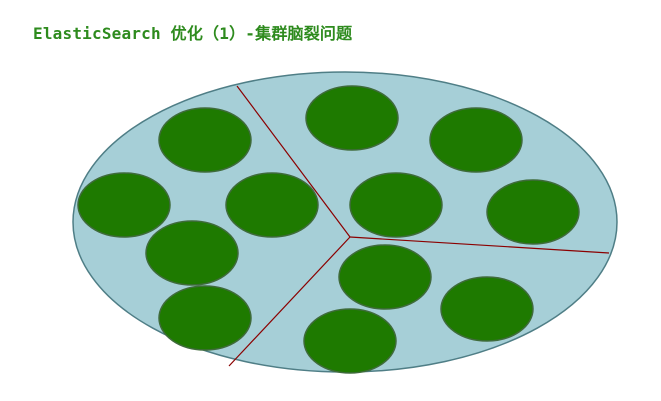 The height and width of the screenshot is (401, 661). I want to click on page-title: ElasticSearch 优化（1）-集群脑裂问题, so click(193, 33).